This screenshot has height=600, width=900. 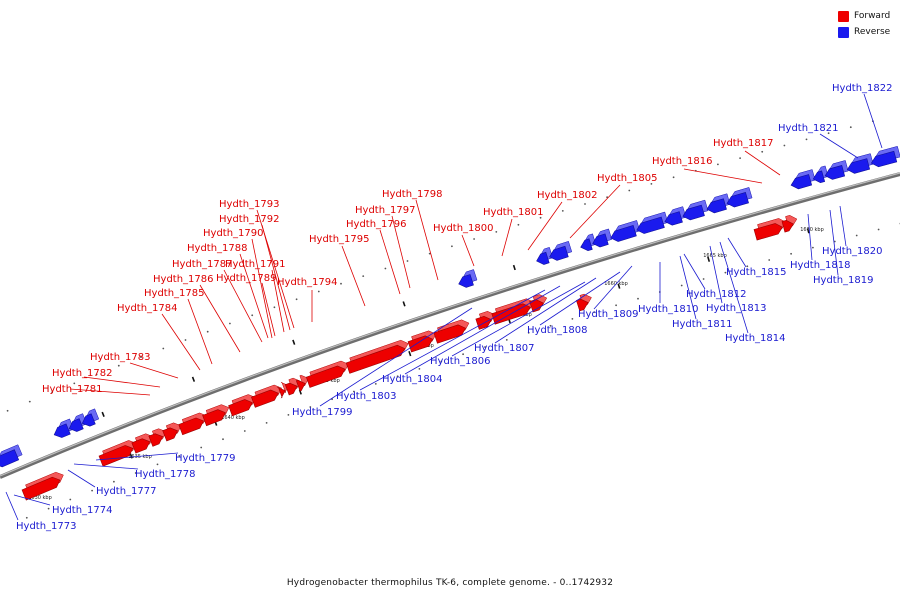 I want to click on gene-label: Hydth_1794, so click(x=307, y=282).